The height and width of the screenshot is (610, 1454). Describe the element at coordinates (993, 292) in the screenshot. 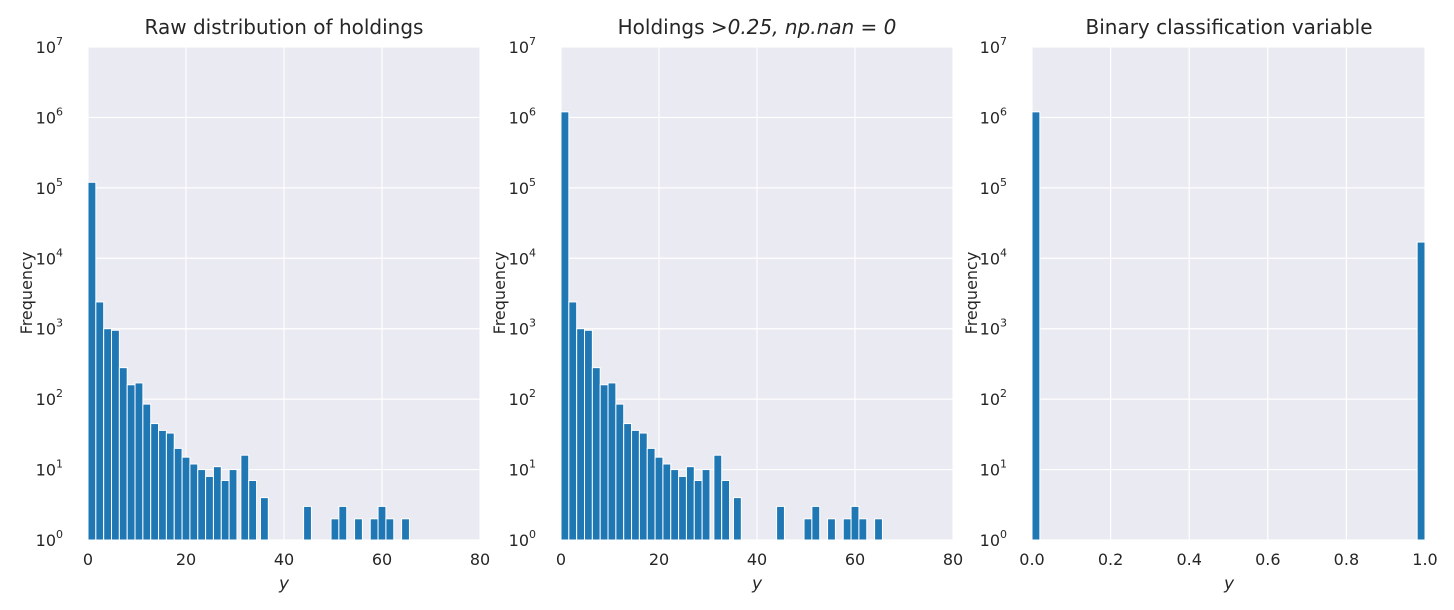

I see `y-ticks: 10⁰ 10¹ 10² 10³ 10⁴ 10⁵ 10⁶ 10⁷` at that location.